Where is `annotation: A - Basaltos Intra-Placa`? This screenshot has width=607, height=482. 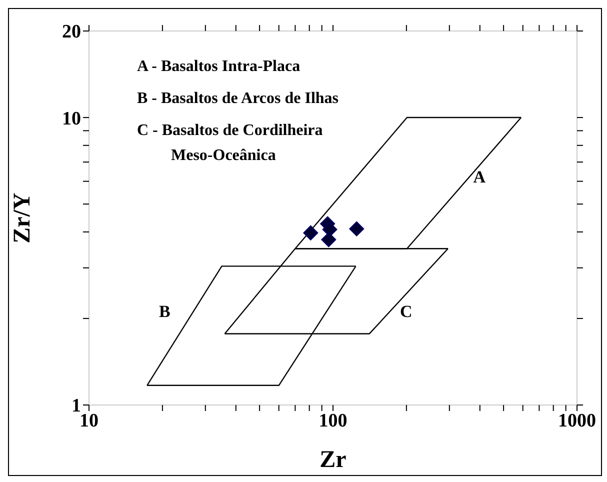
annotation: A - Basaltos Intra-Placa is located at coordinates (218, 66).